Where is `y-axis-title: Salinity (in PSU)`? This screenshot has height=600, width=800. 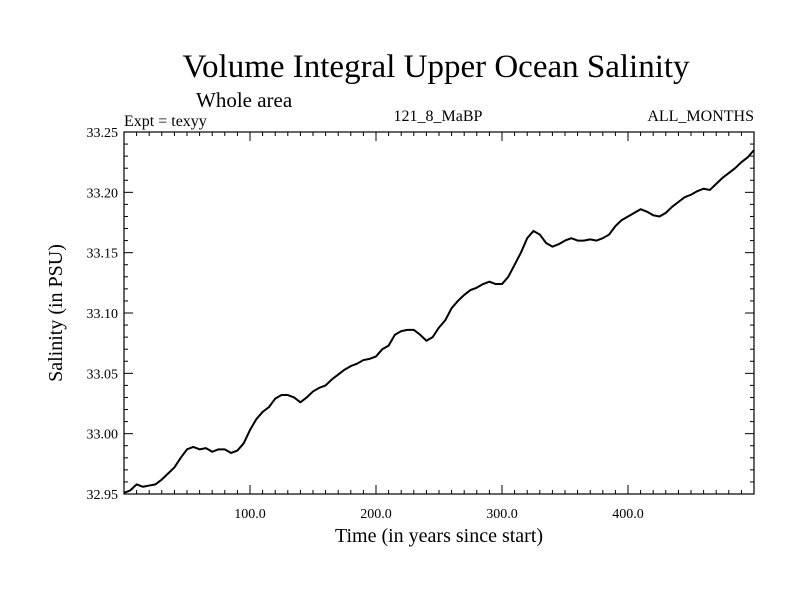 y-axis-title: Salinity (in PSU) is located at coordinates (56, 313).